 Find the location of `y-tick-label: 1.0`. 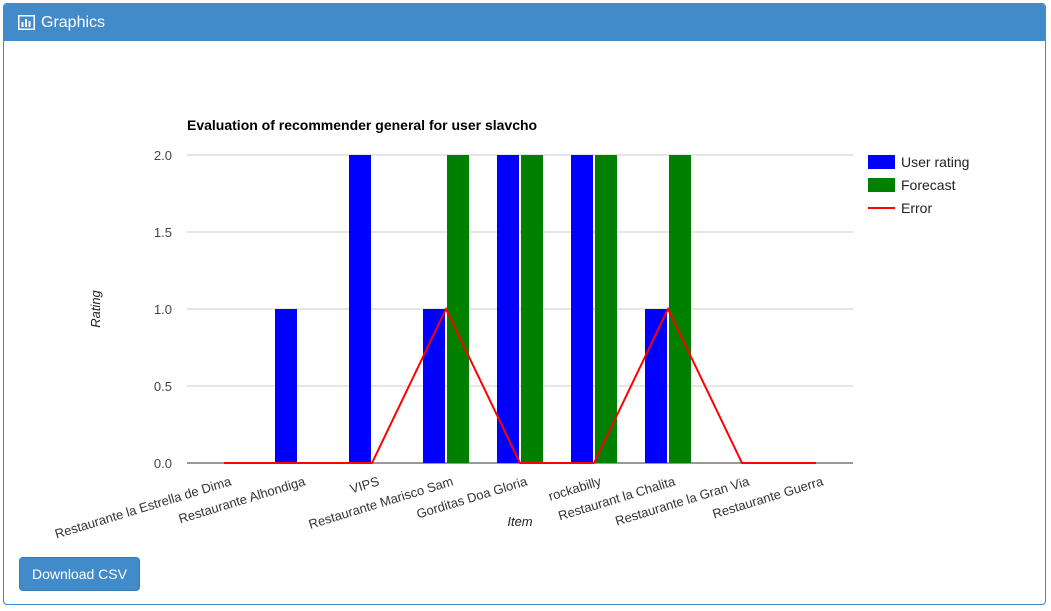

y-tick-label: 1.0 is located at coordinates (163, 309).